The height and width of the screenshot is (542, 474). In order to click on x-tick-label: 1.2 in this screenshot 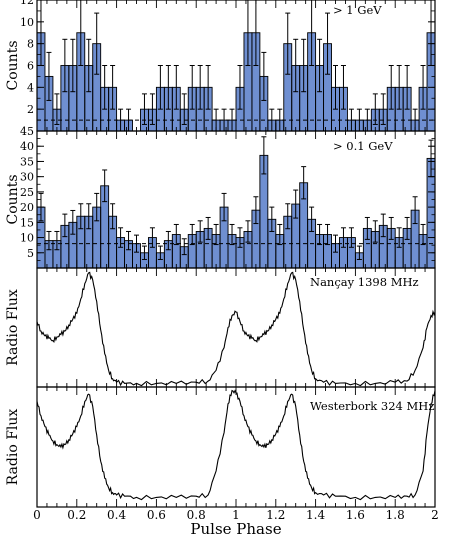, I will do `click(275, 515)`.